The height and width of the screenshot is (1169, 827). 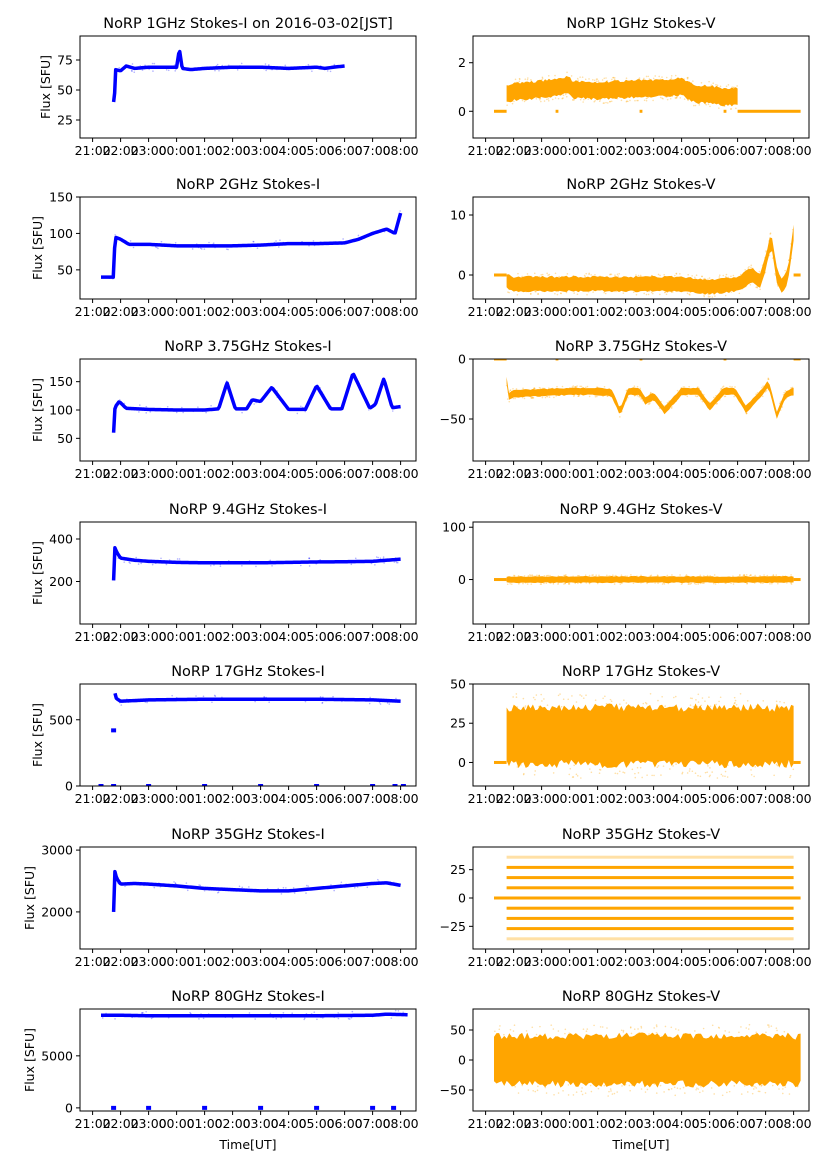 What do you see at coordinates (261, 1107) in the screenshot?
I see `outlier-point` at bounding box center [261, 1107].